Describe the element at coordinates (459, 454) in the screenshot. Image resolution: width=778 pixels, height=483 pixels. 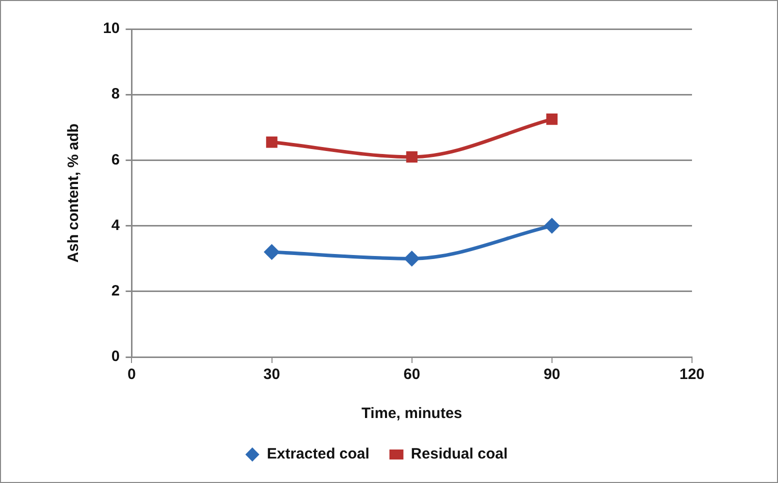
I see `legend-label: Residual coal` at that location.